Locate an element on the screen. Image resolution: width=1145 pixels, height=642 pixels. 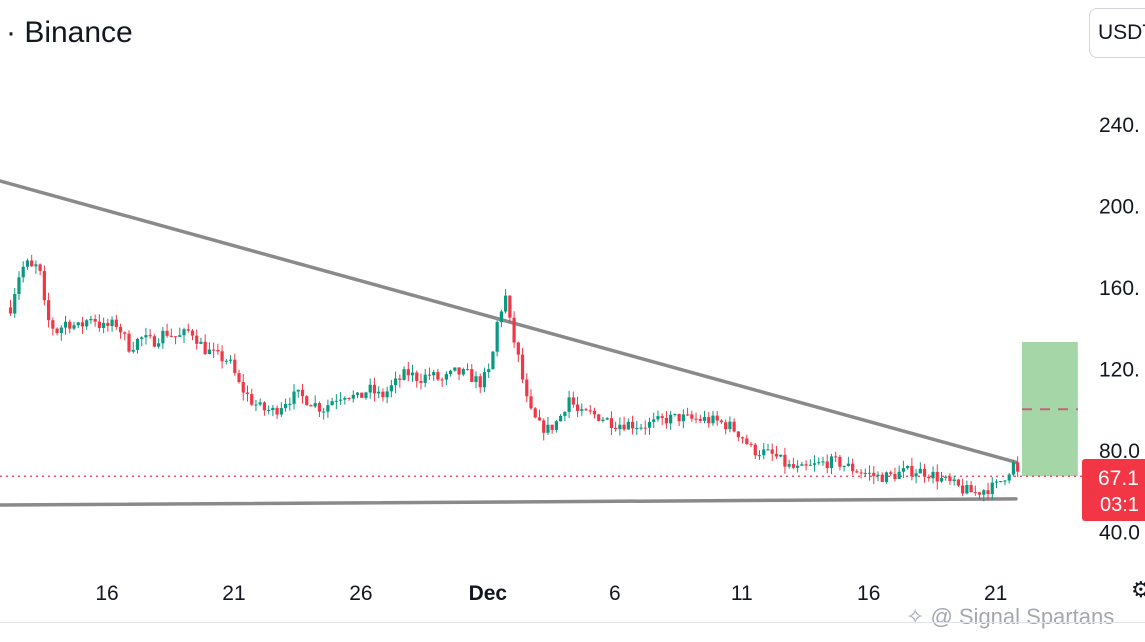
y-tick-label: 80.0 is located at coordinates (1119, 451).